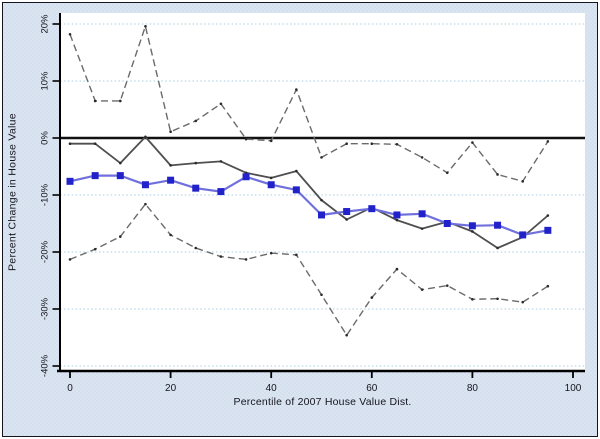  I want to click on x-tick-label-100: 100, so click(573, 388).